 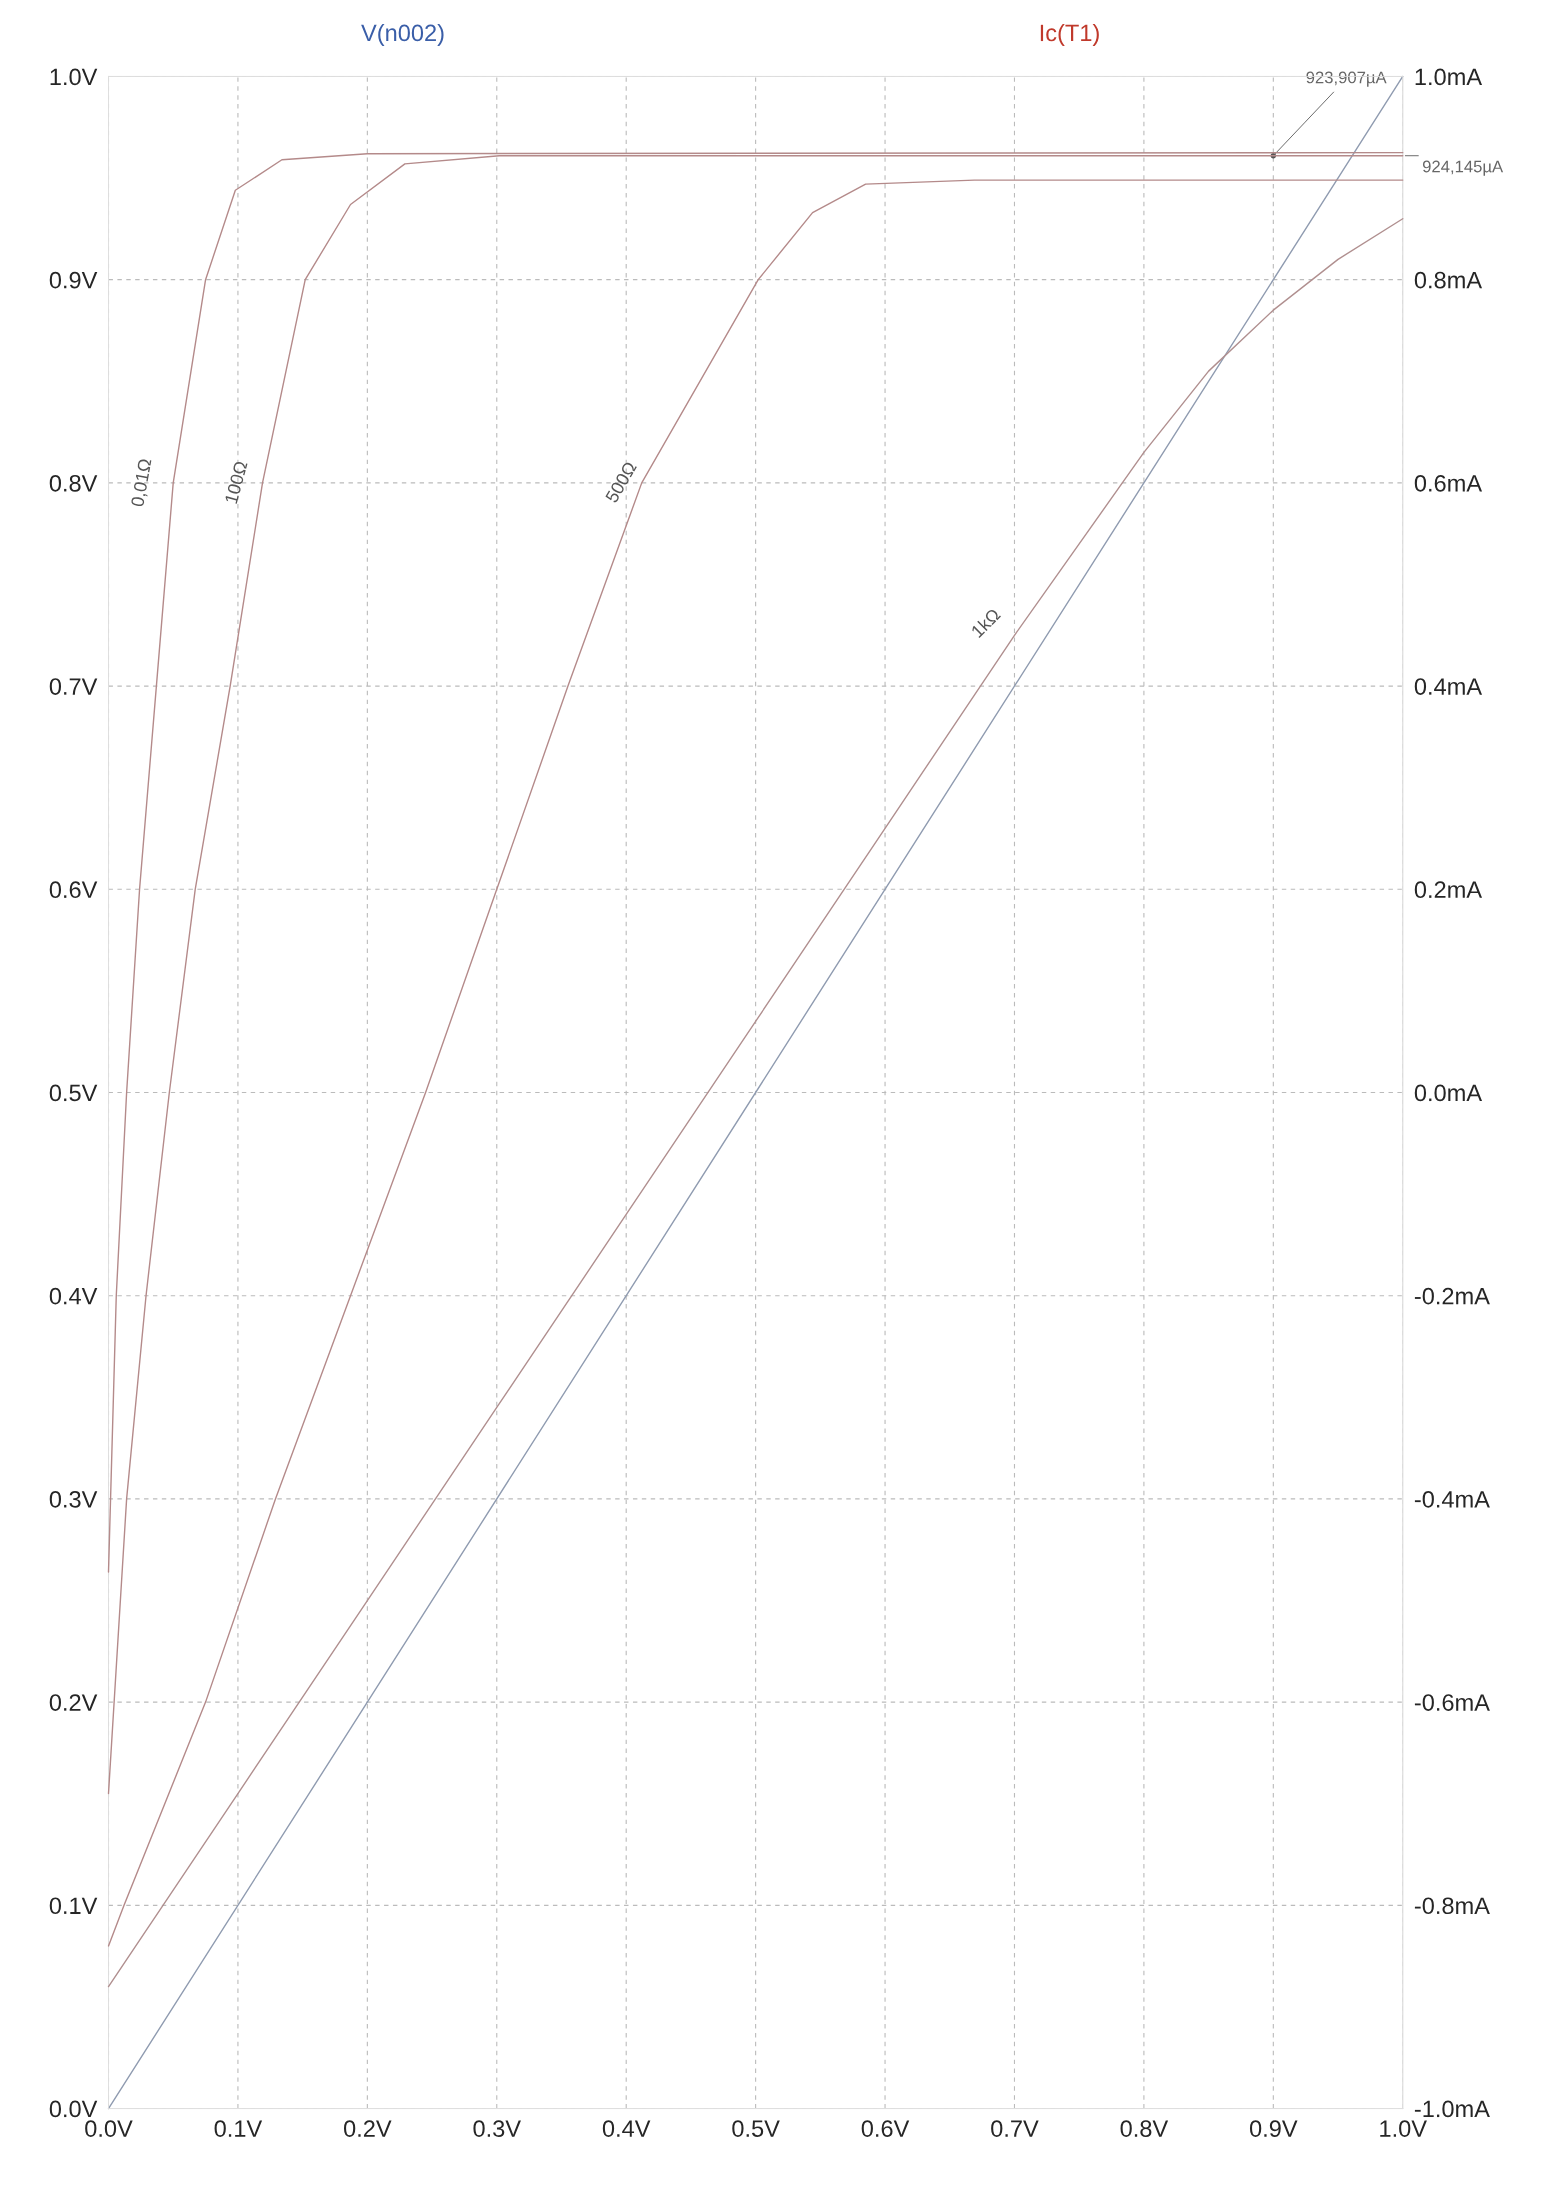 I want to click on y2-tick-label: -0.8mA, so click(x=1452, y=1906).